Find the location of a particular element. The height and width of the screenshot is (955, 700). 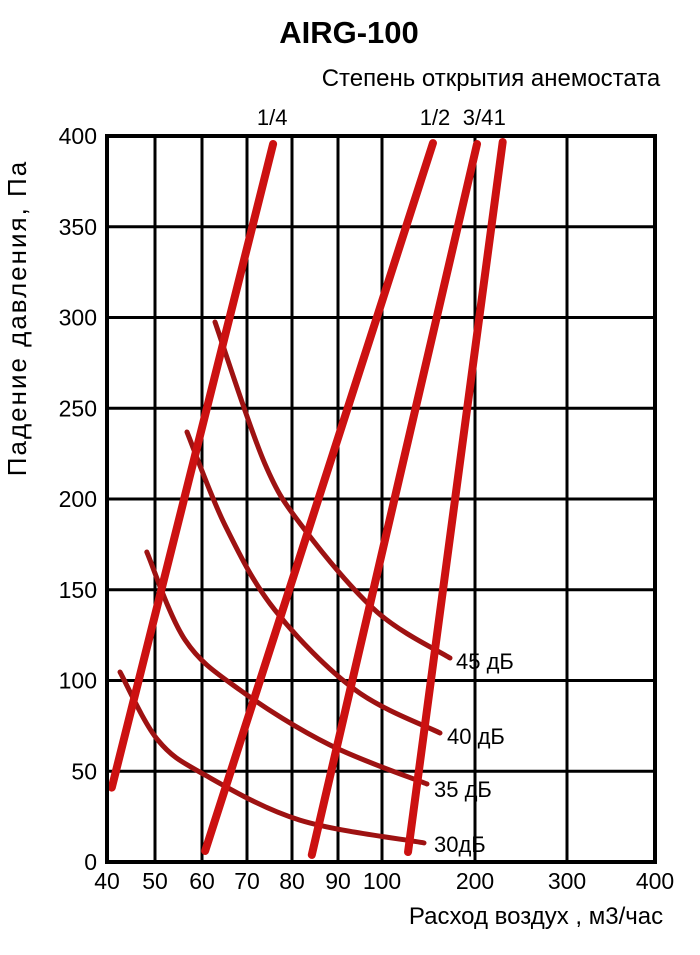

x-tick-label: 80 is located at coordinates (292, 881).